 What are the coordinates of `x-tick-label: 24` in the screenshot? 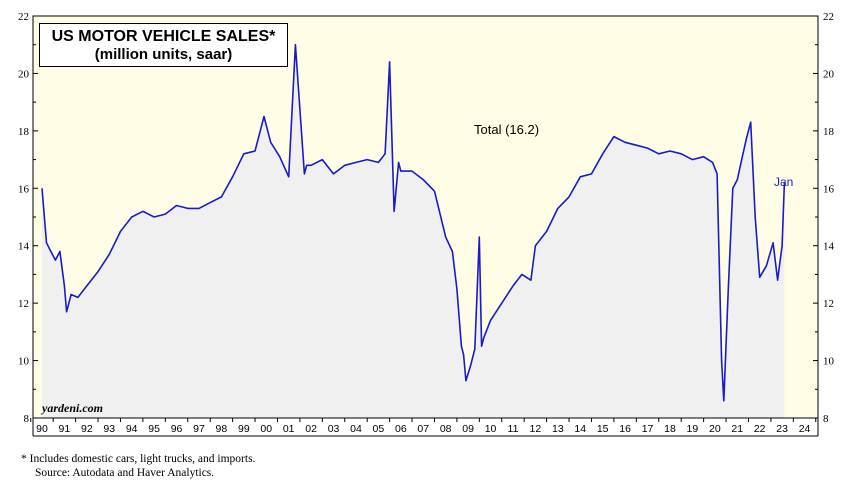 It's located at (805, 429).